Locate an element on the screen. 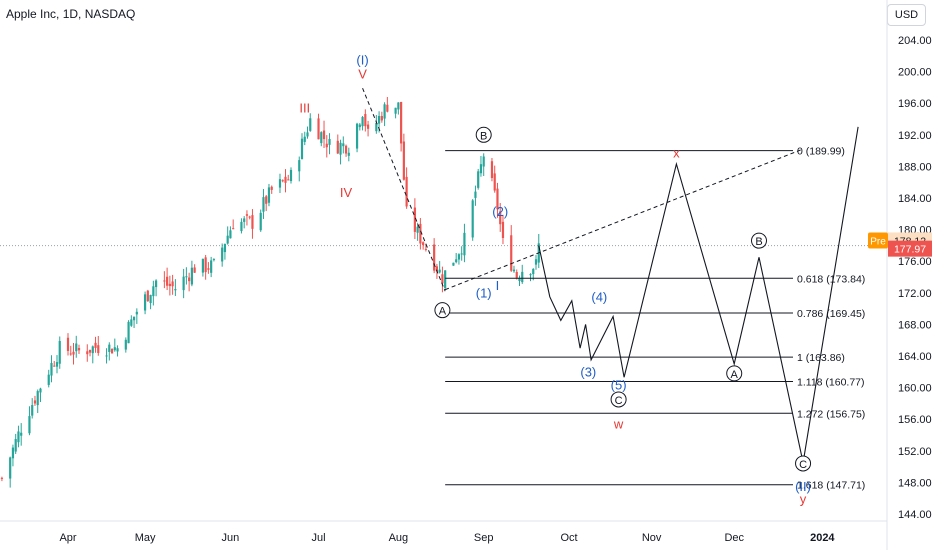 The width and height of the screenshot is (932, 550). symbol-title: Apple Inc, 1D, NASDAQ is located at coordinates (71, 14).